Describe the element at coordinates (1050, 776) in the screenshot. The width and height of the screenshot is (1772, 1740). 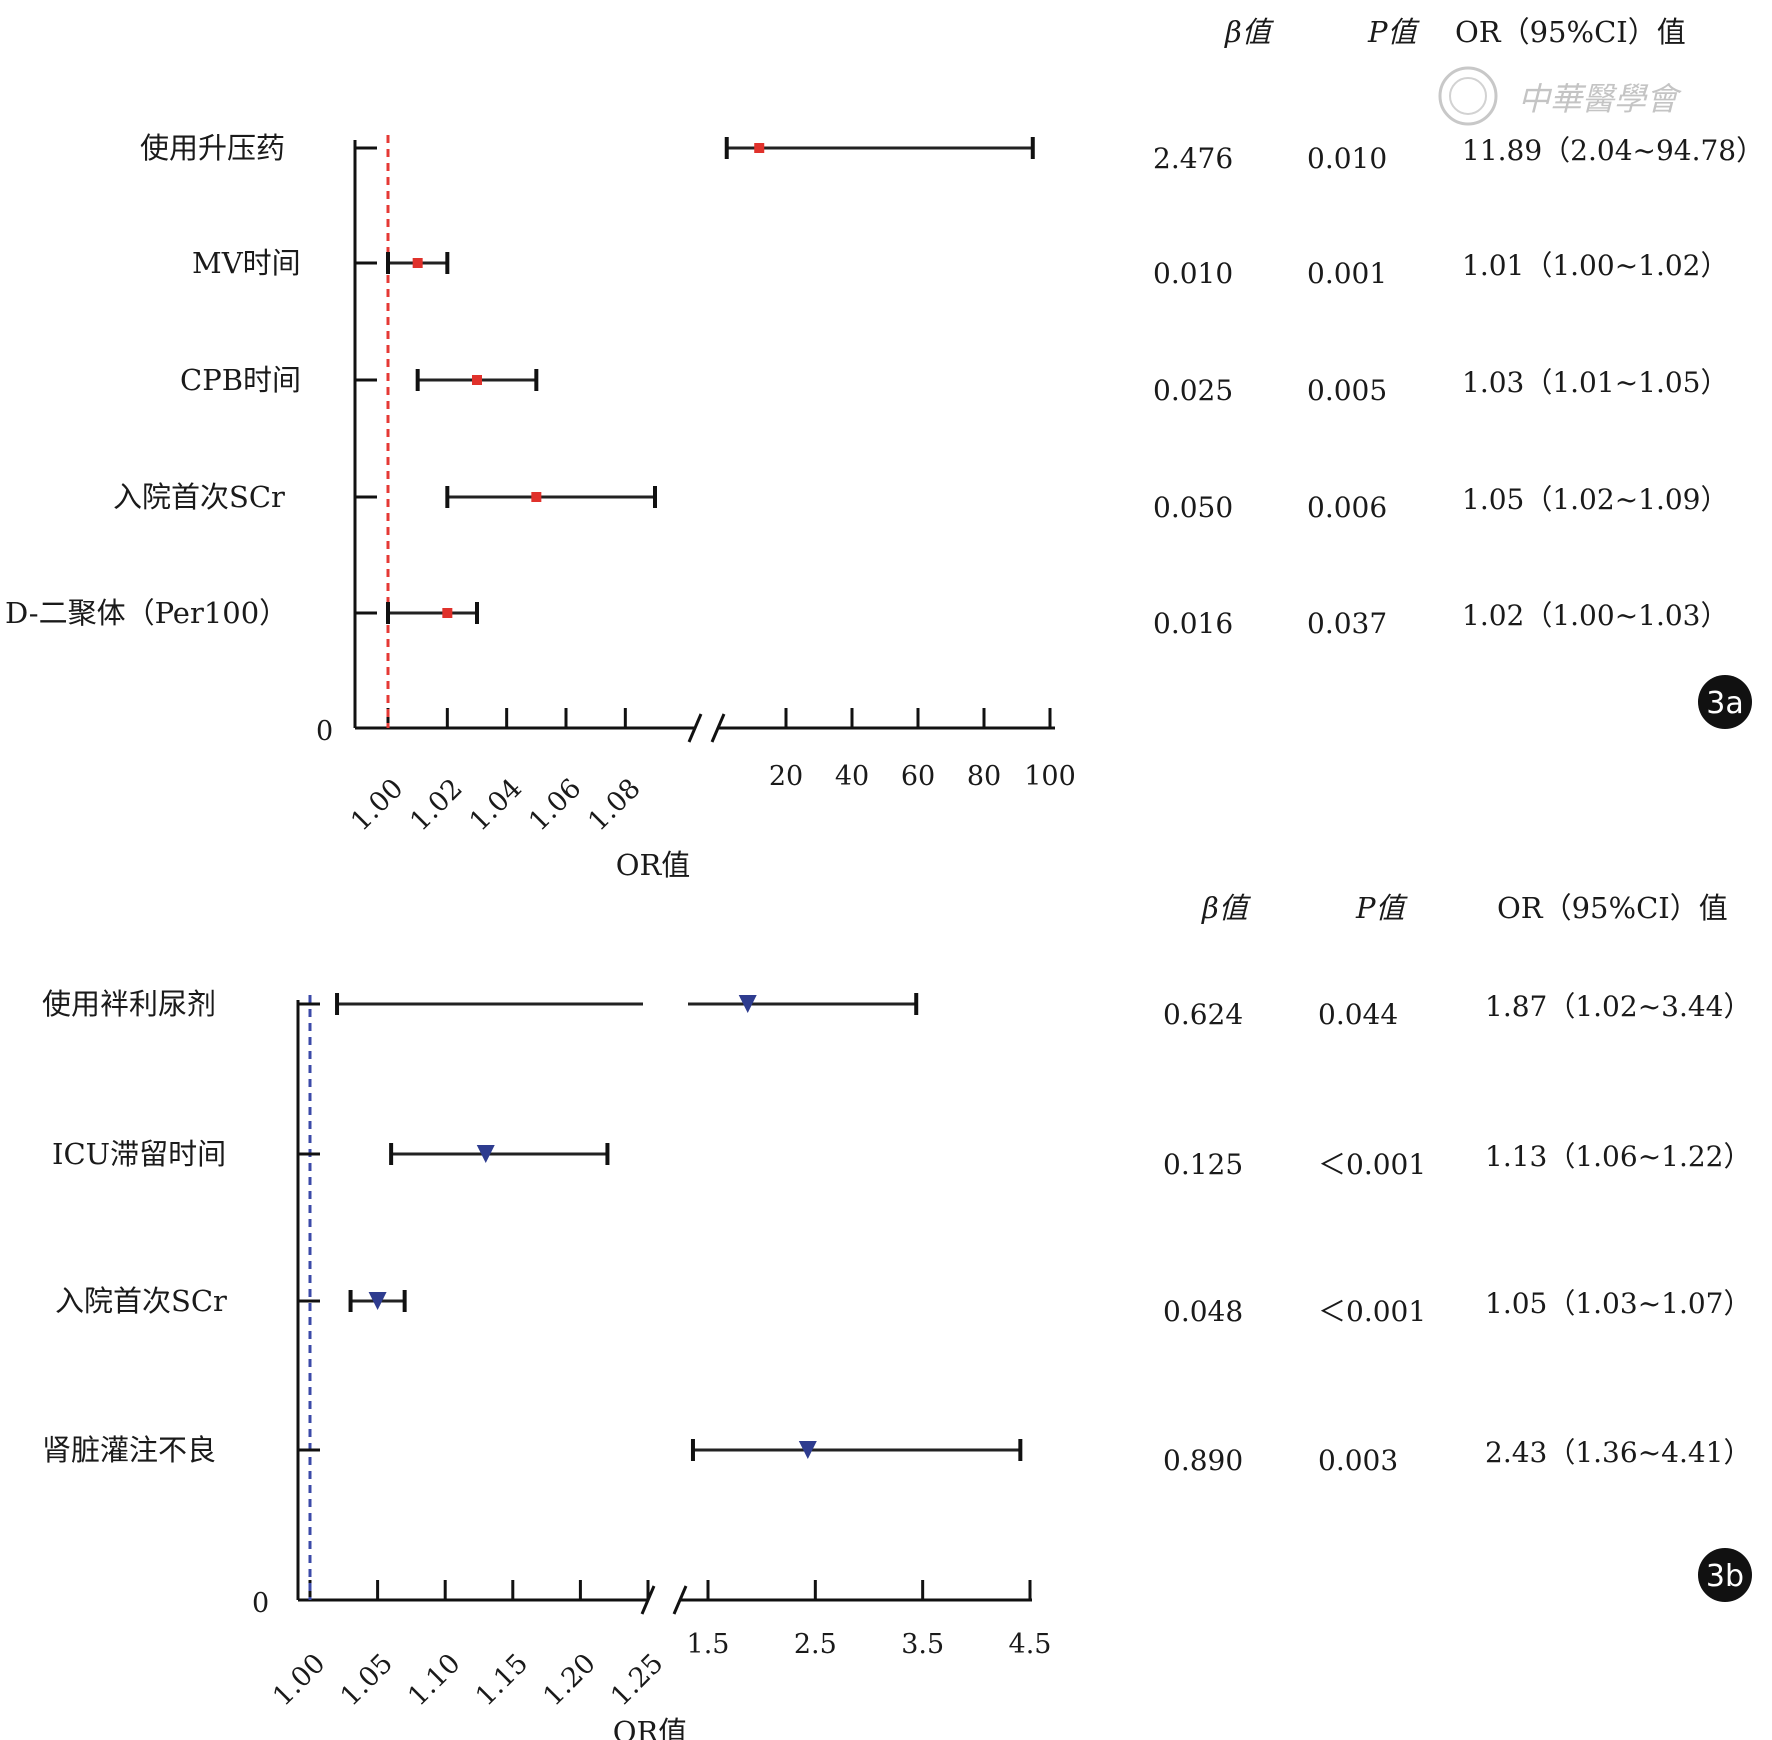
I see `x-tick-label-2-4: 100` at that location.